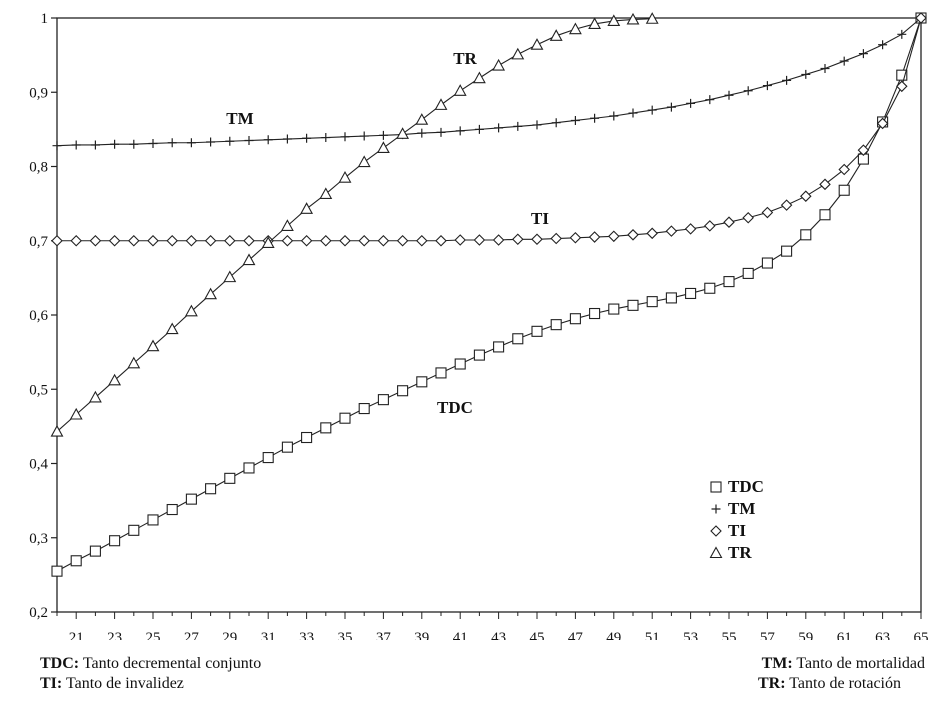 Image resolution: width=935 pixels, height=726 pixels. I want to click on footer-tr: TR: Tanto de rotación, so click(829, 684).